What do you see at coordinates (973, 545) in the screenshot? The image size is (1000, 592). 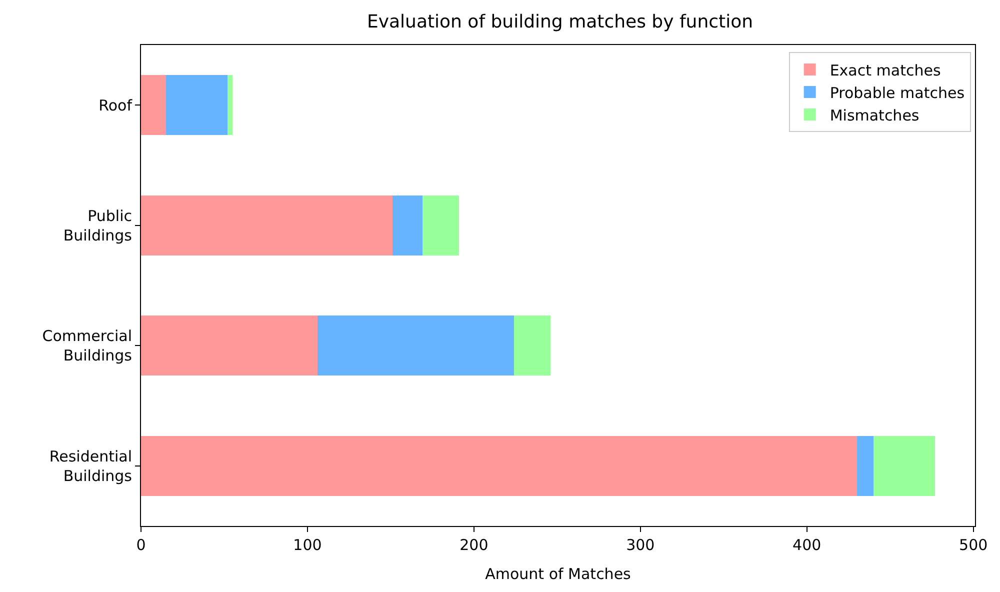 I see `x-tick-label: 500` at bounding box center [973, 545].